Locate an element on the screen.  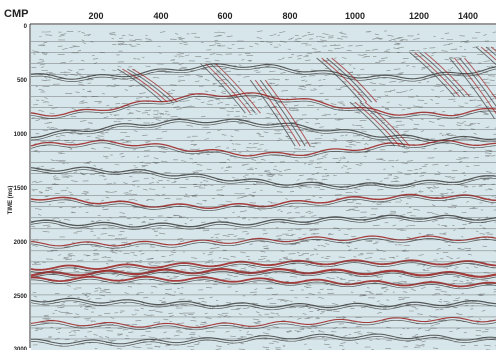
x-tick-label-400: 400 is located at coordinates (160, 16).